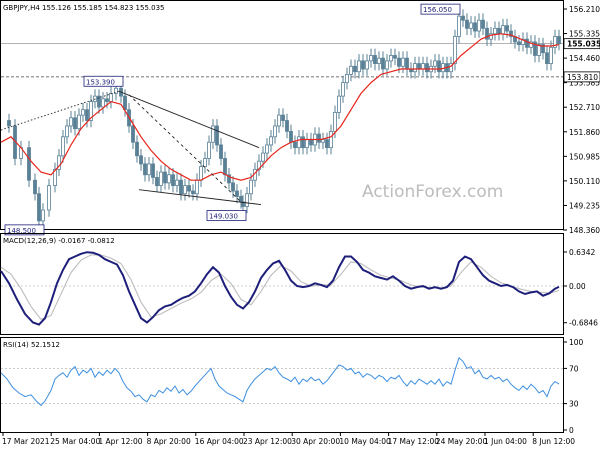 The image size is (600, 450). What do you see at coordinates (584, 83) in the screenshot?
I see `price-y-tick-label: 153.585` at bounding box center [584, 83].